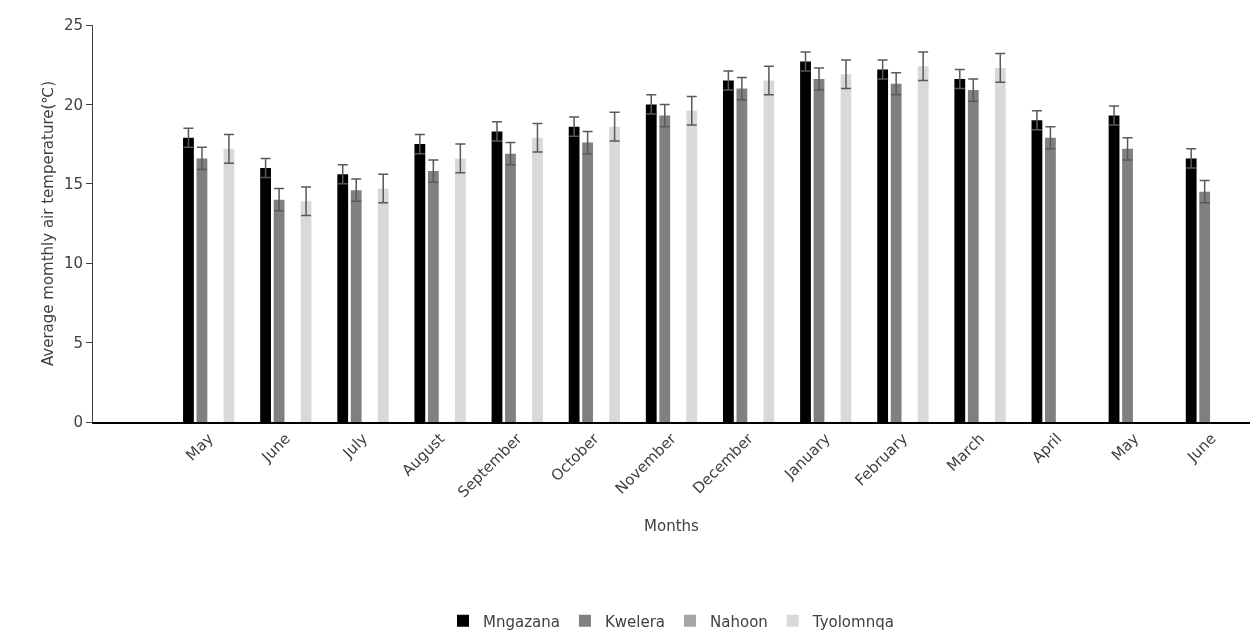  Describe the element at coordinates (73, 184) in the screenshot. I see `y-tick-label: 15` at that location.